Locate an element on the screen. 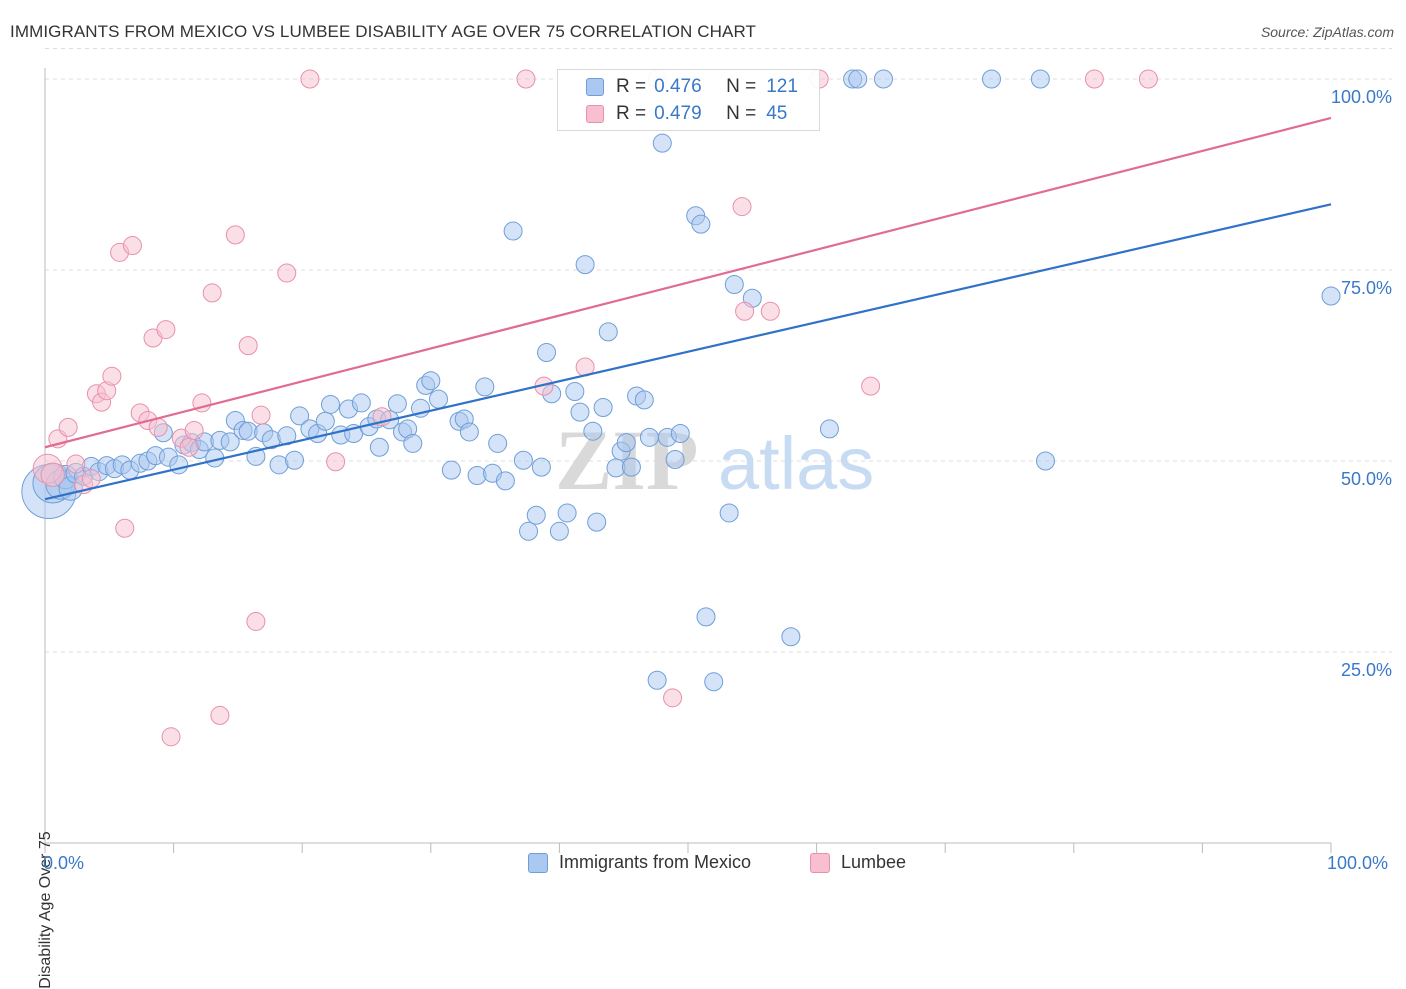 This screenshot has width=1406, height=989. legend-item-lumbee: Lumbee is located at coordinates (858, 862).